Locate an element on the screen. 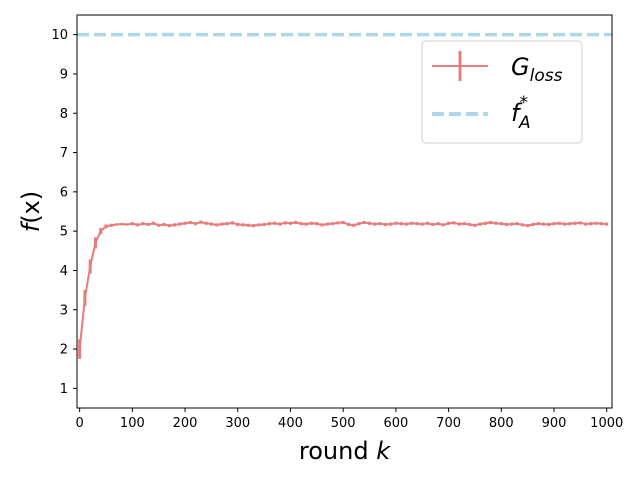 The image size is (640, 480). x-tick-label-700: 700 is located at coordinates (448, 423).